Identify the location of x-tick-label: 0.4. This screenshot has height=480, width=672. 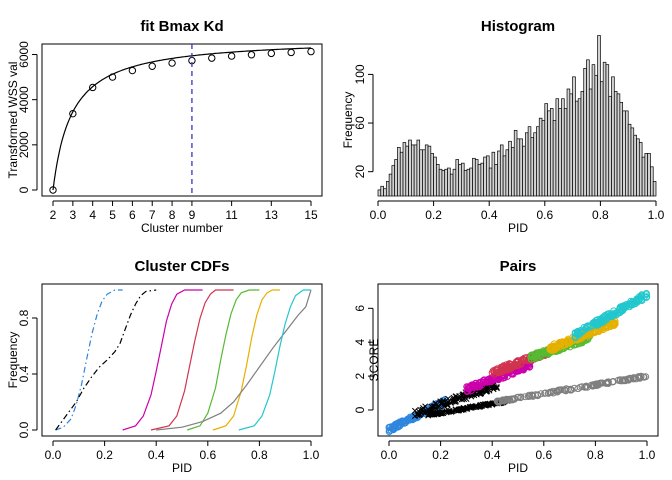
(492, 455).